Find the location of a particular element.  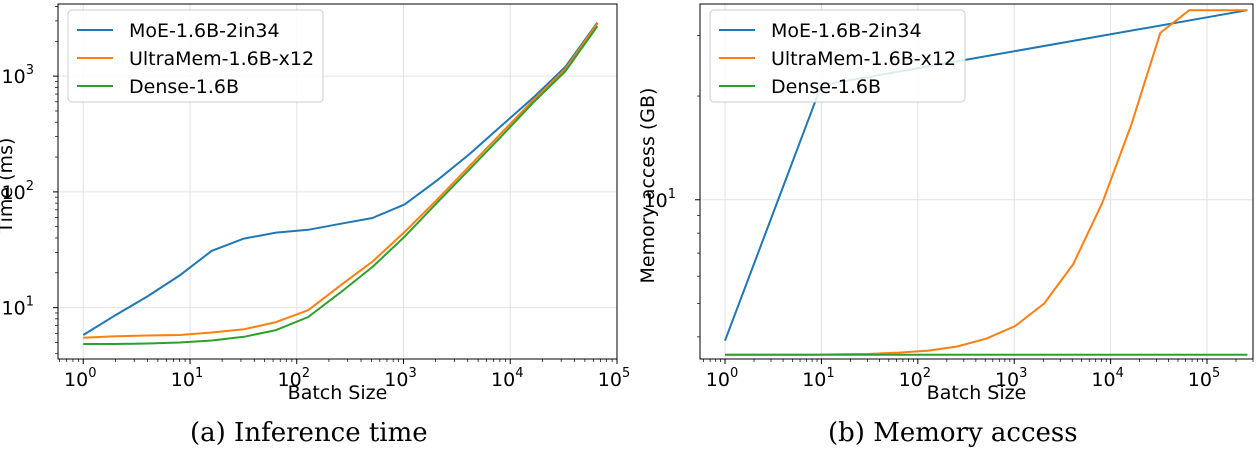

y-tick-exponent: 3 is located at coordinates (30, 70).